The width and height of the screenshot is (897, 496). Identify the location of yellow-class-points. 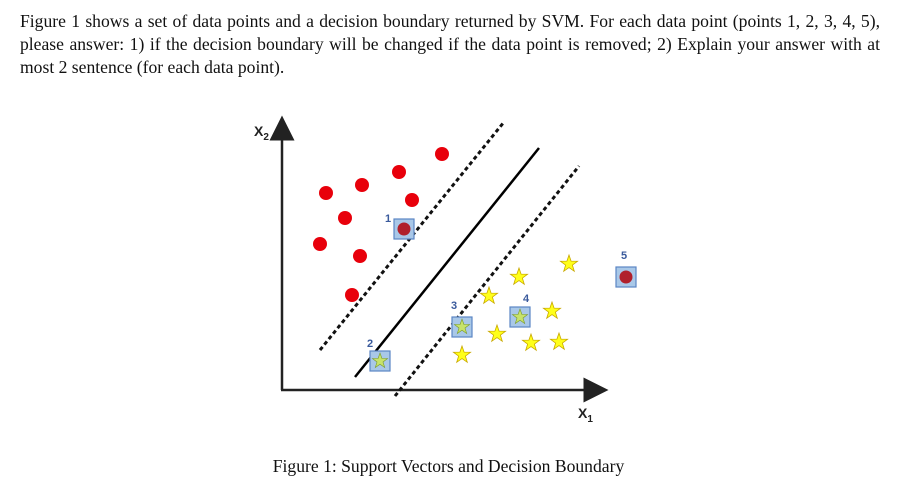
(515, 308).